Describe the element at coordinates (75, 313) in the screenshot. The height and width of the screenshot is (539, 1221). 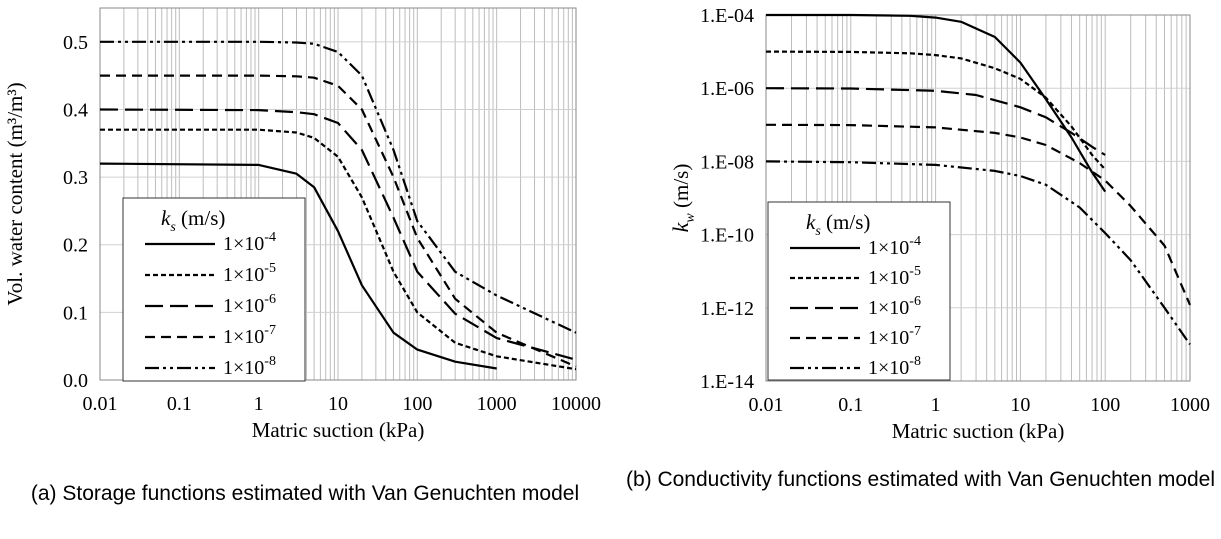
I see `y-tick-label: 0.1` at that location.